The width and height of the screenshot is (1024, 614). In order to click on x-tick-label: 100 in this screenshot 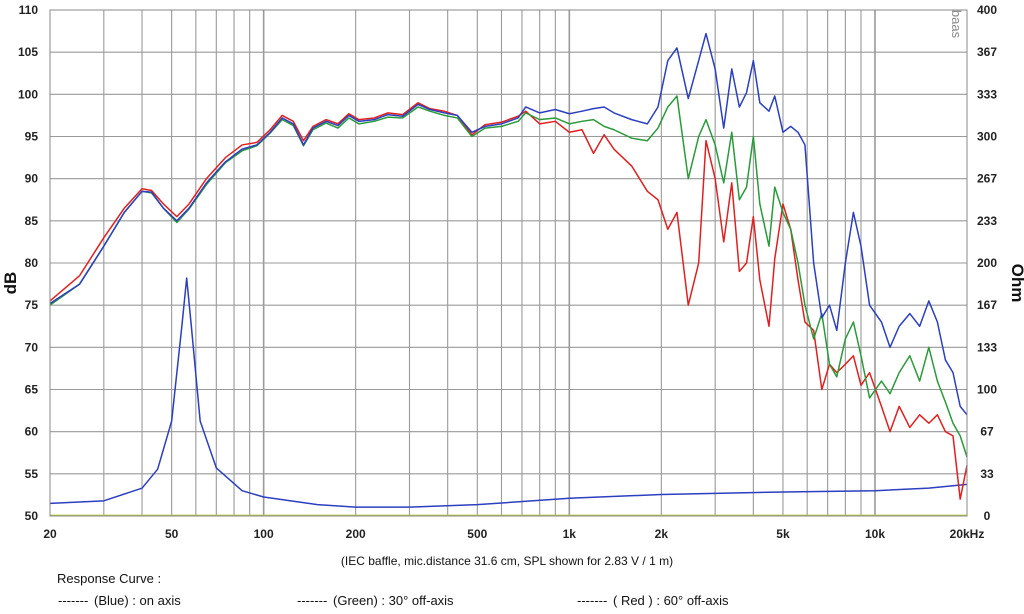, I will do `click(264, 534)`.